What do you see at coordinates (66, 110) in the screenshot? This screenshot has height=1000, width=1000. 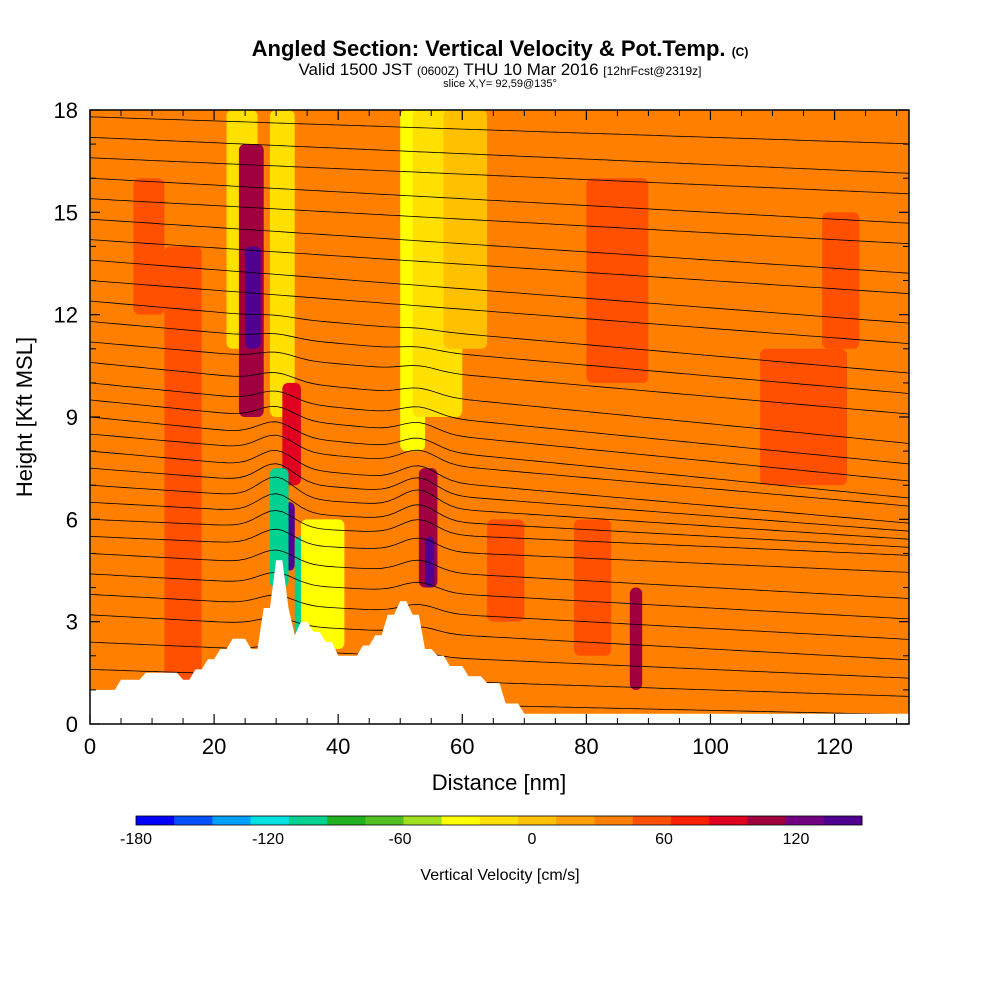 I see `y-tick-label: 18` at bounding box center [66, 110].